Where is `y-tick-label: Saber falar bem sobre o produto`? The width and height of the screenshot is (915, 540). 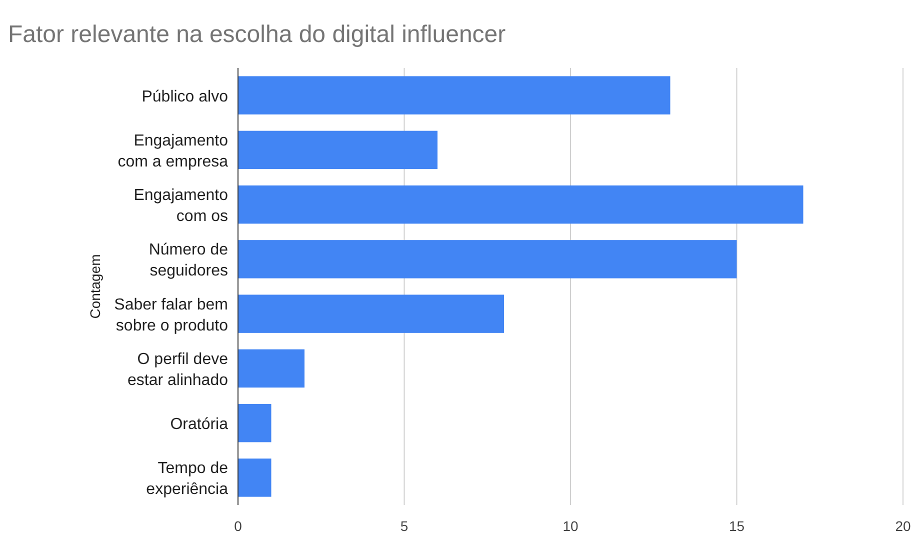
y-tick-label: Saber falar bem sobre o produto is located at coordinates (171, 315).